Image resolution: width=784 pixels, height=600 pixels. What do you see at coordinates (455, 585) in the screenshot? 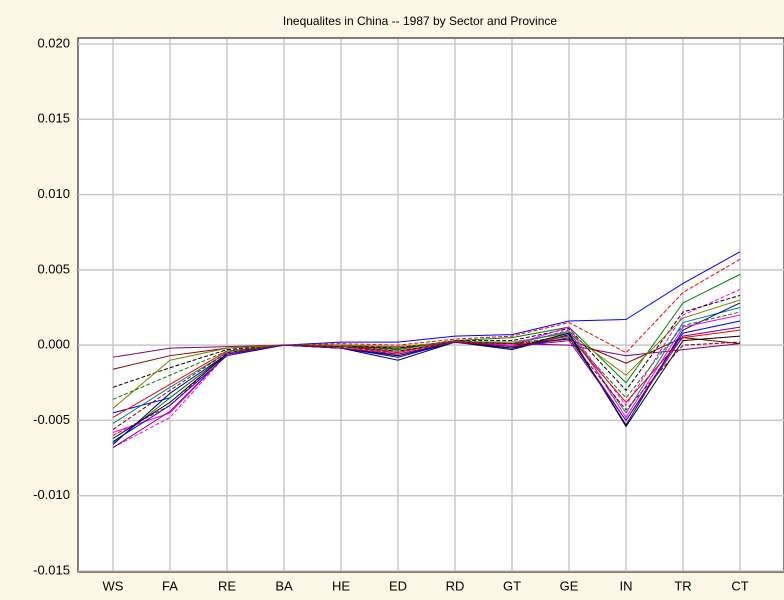
I see `x-tick-label: RD` at bounding box center [455, 585].